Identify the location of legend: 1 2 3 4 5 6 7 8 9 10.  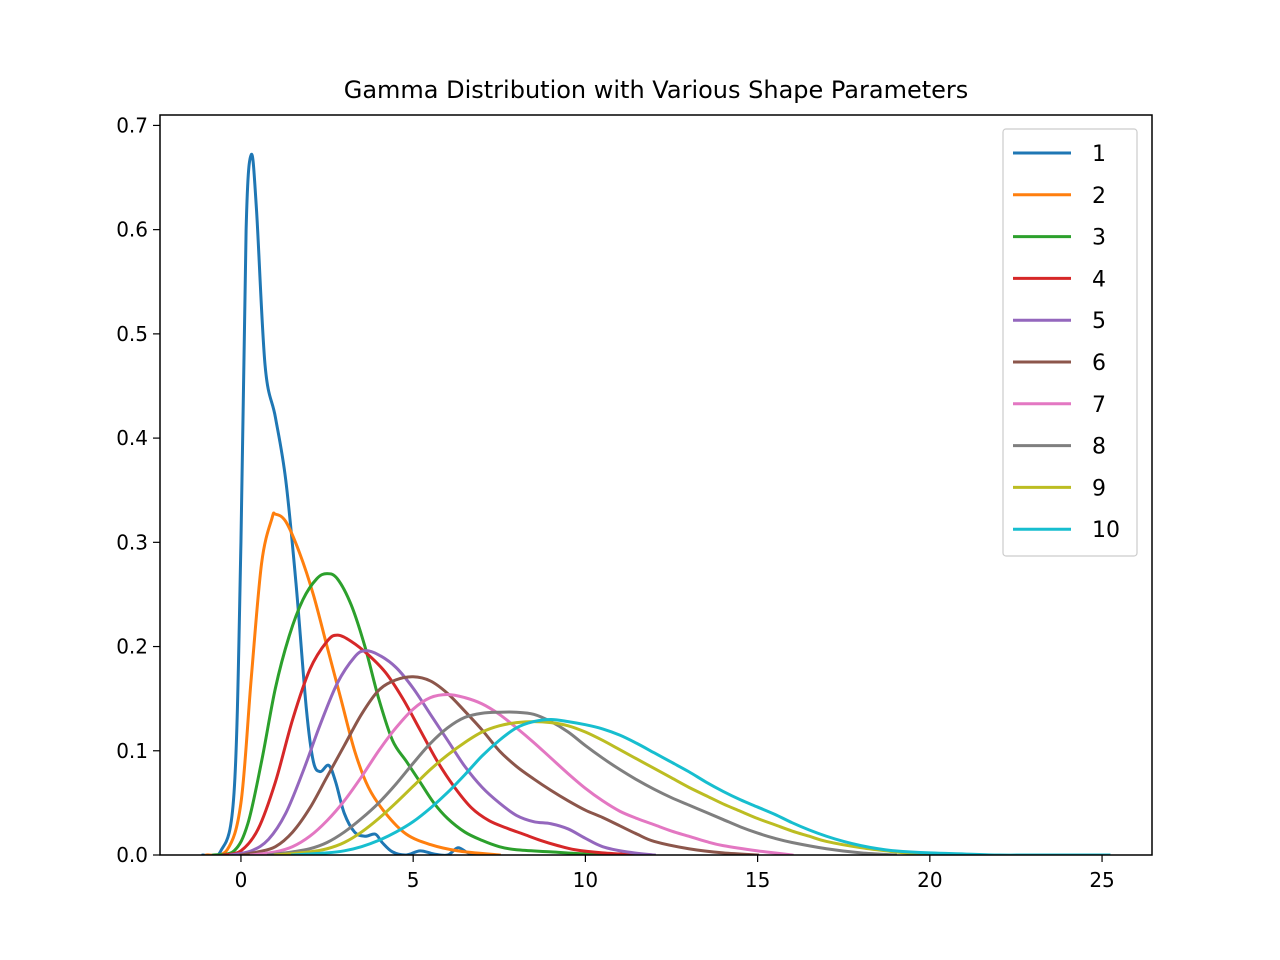
(1070, 342).